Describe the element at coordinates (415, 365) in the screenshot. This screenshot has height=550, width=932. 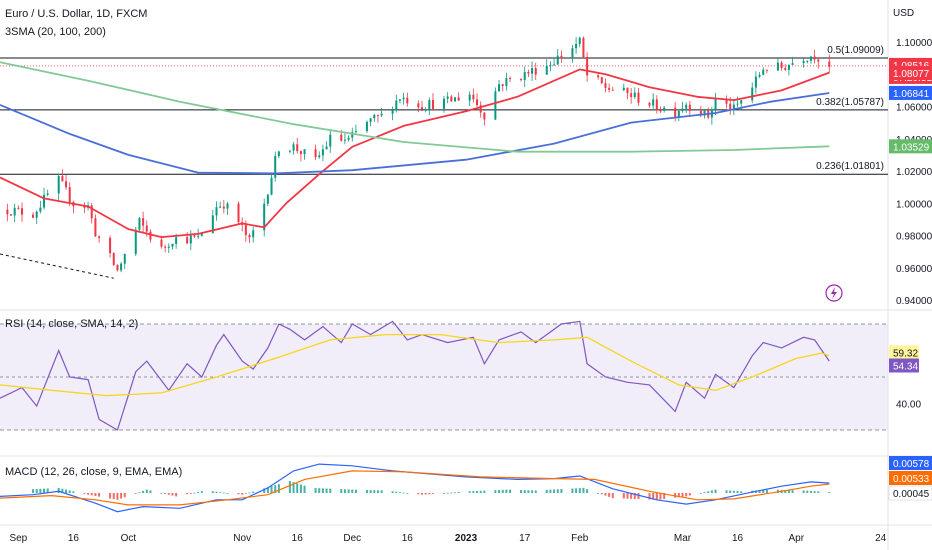
I see `rsi-line` at that location.